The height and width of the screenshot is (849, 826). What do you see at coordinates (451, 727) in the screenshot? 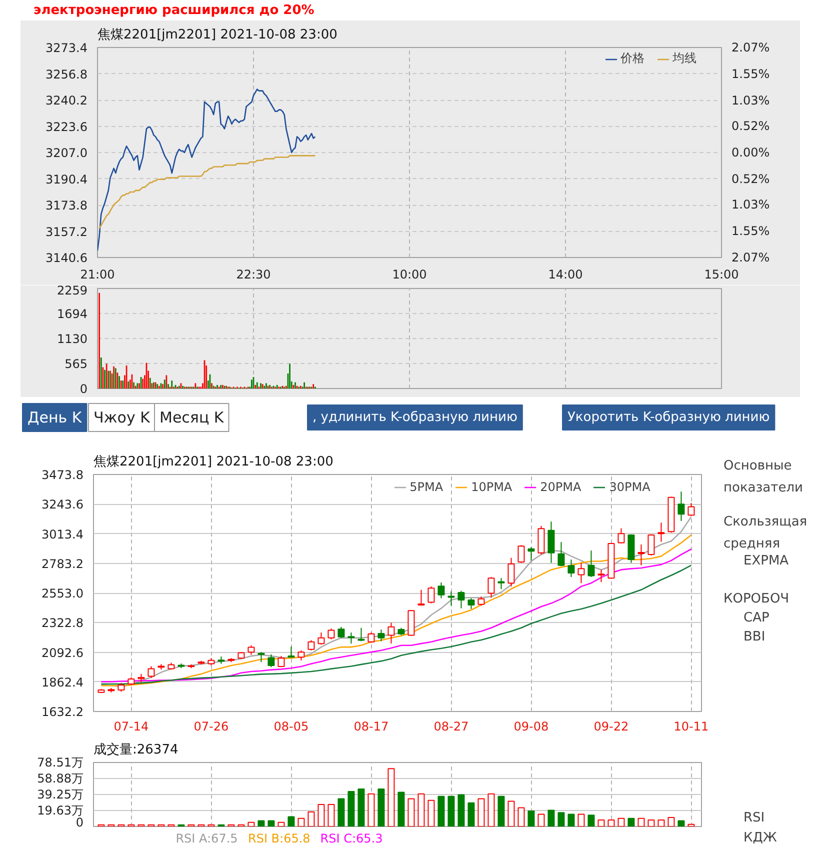
I see `x-tick-label: 08-27` at bounding box center [451, 727].